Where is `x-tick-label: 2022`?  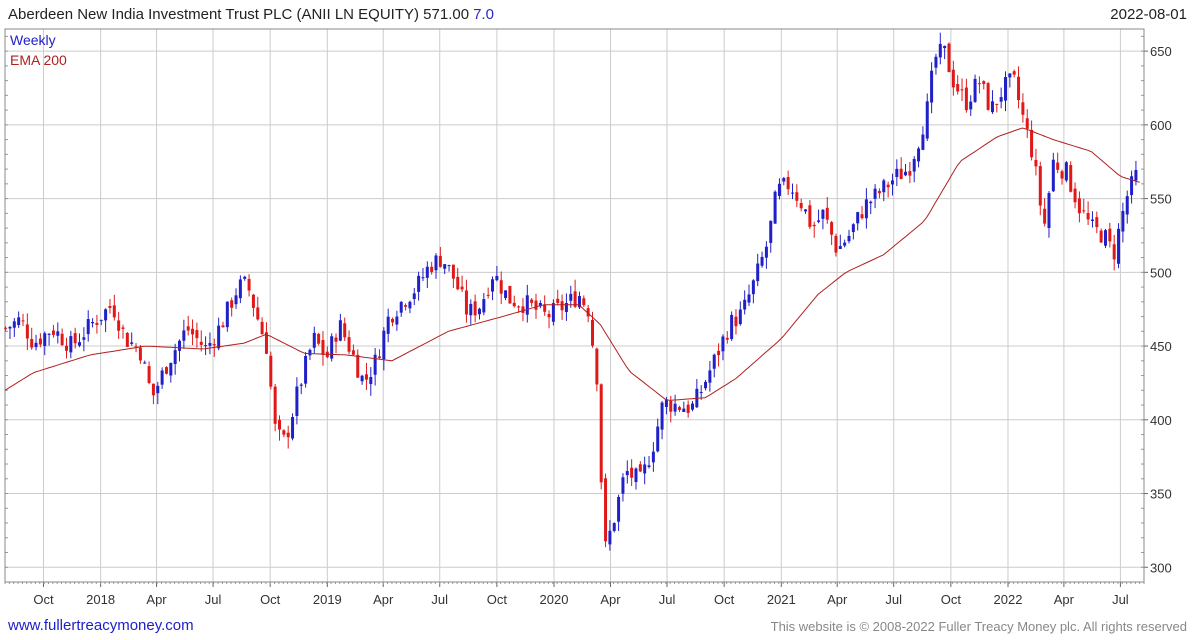
x-tick-label: 2022 is located at coordinates (1008, 599).